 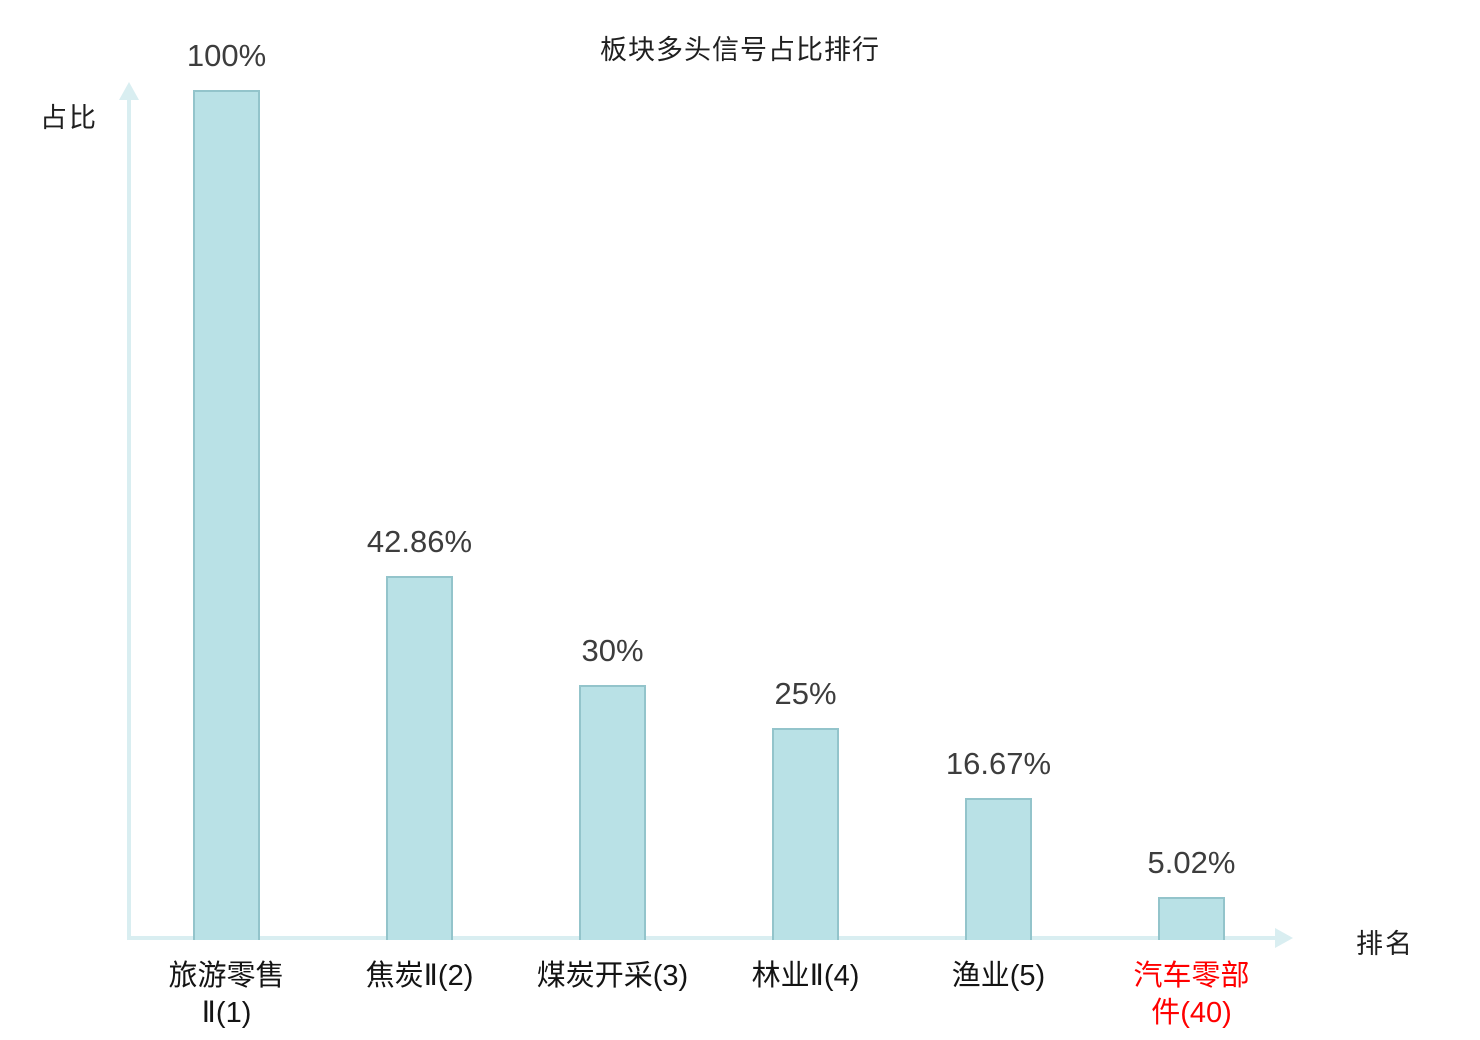 I want to click on y-axis-arrow-icon, so click(x=129, y=91).